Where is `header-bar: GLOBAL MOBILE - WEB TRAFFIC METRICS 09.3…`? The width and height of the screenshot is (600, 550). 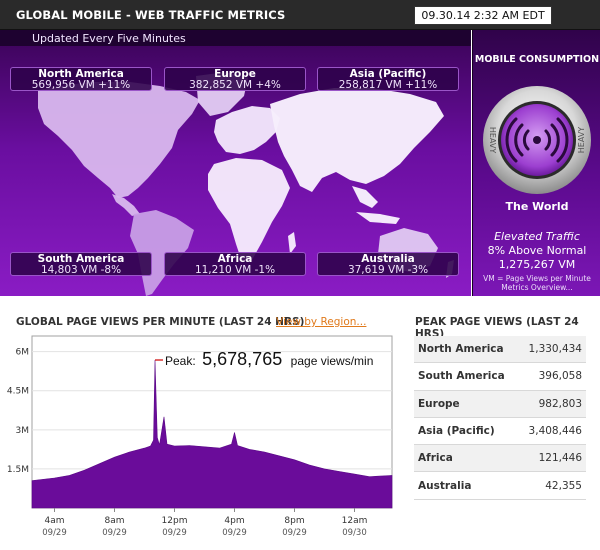
header-bar: GLOBAL MOBILE - WEB TRAFFIC METRICS 09.3… is located at coordinates (300, 15).